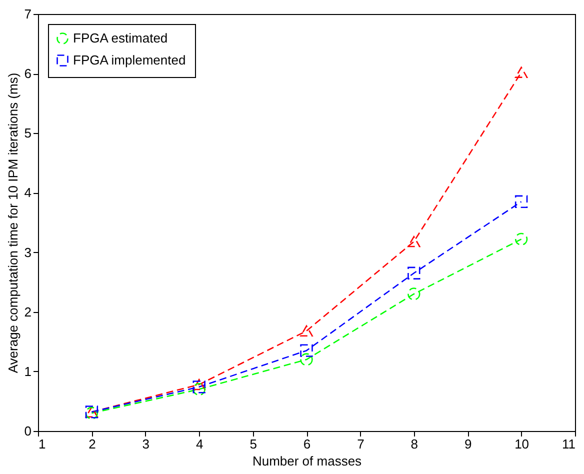 The image size is (584, 474). What do you see at coordinates (28, 312) in the screenshot?
I see `y-tick-label: 2` at bounding box center [28, 312].